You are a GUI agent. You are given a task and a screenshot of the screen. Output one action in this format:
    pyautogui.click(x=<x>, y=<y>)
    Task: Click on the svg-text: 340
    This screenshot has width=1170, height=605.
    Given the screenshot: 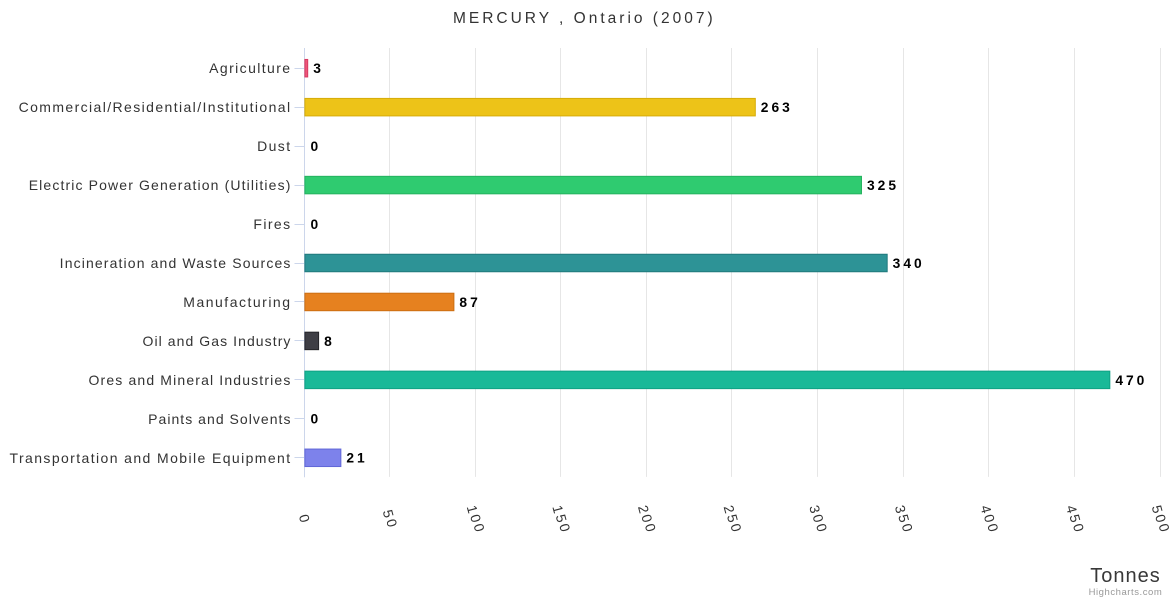 What is the action you would take?
    pyautogui.click(x=909, y=263)
    